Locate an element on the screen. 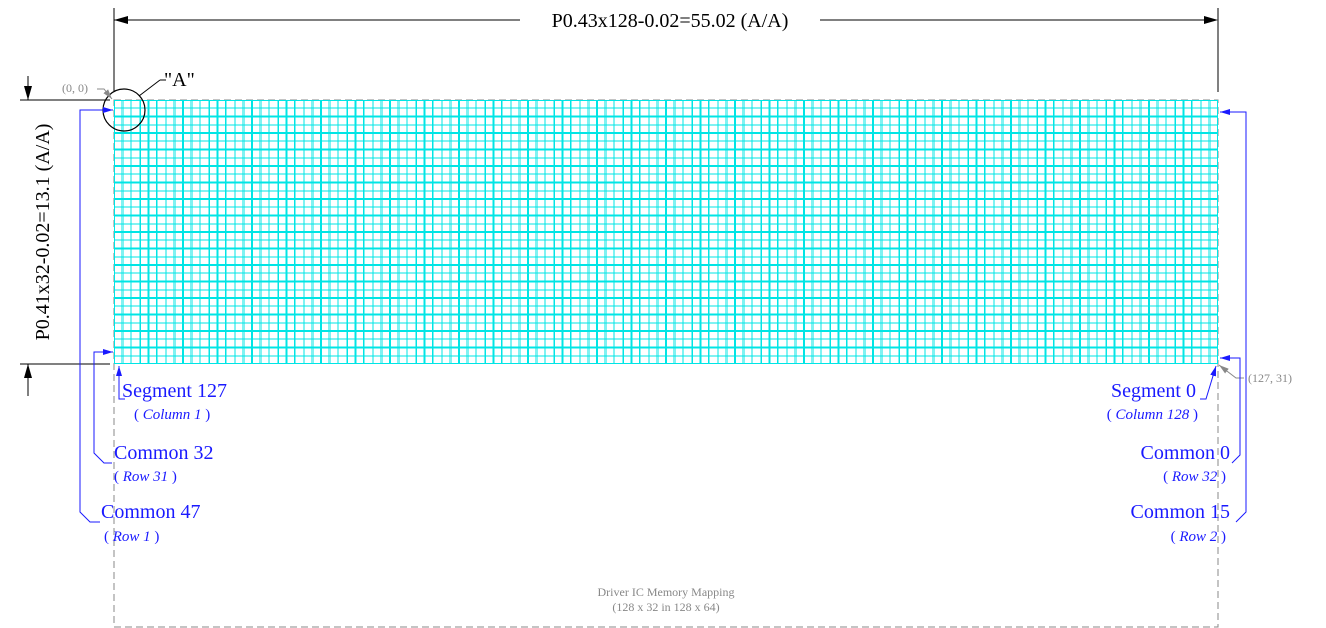 The height and width of the screenshot is (628, 1326). common-15-label: Common 15 is located at coordinates (1180, 512).